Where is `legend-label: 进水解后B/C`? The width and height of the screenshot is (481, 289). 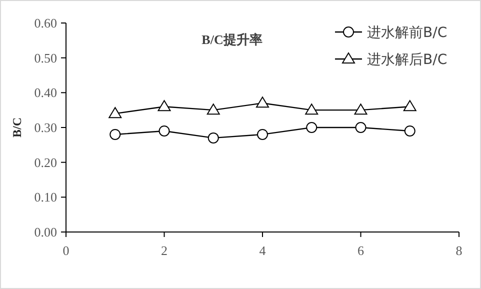
legend-label: 进水解后B/C is located at coordinates (407, 60).